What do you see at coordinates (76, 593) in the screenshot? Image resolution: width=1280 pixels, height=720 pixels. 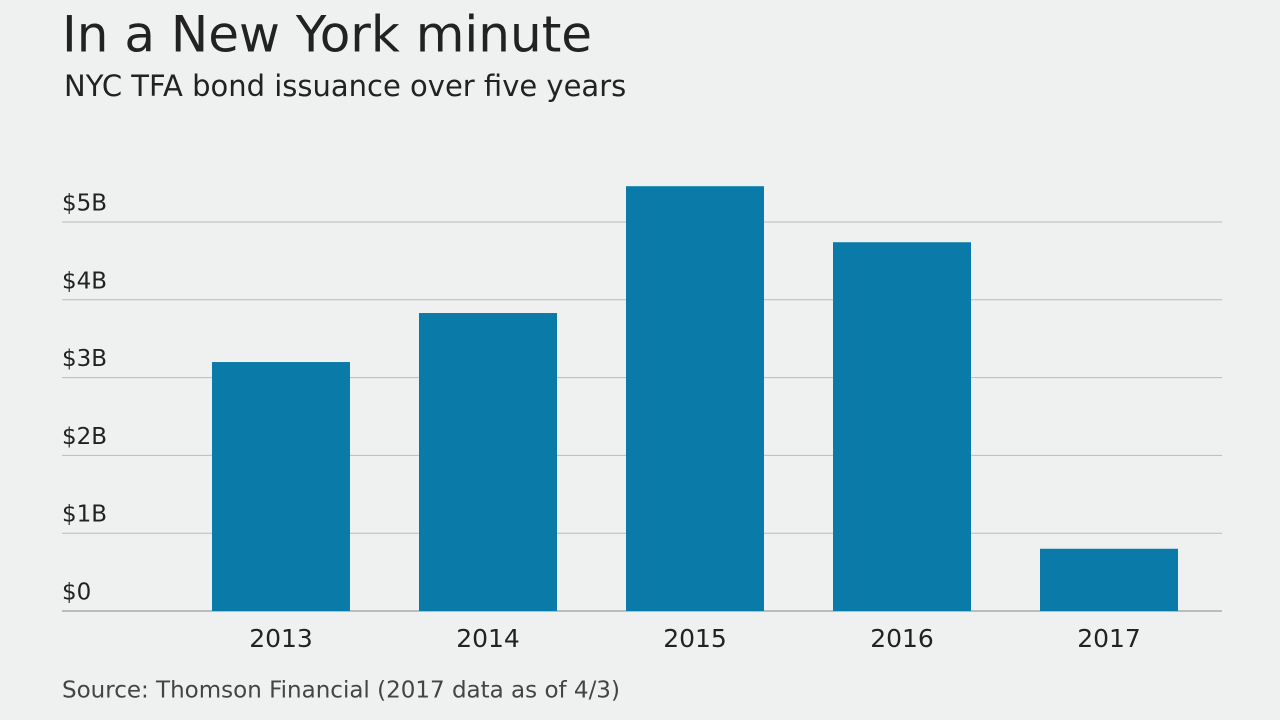 I see `y-tick-label: $0` at bounding box center [76, 593].